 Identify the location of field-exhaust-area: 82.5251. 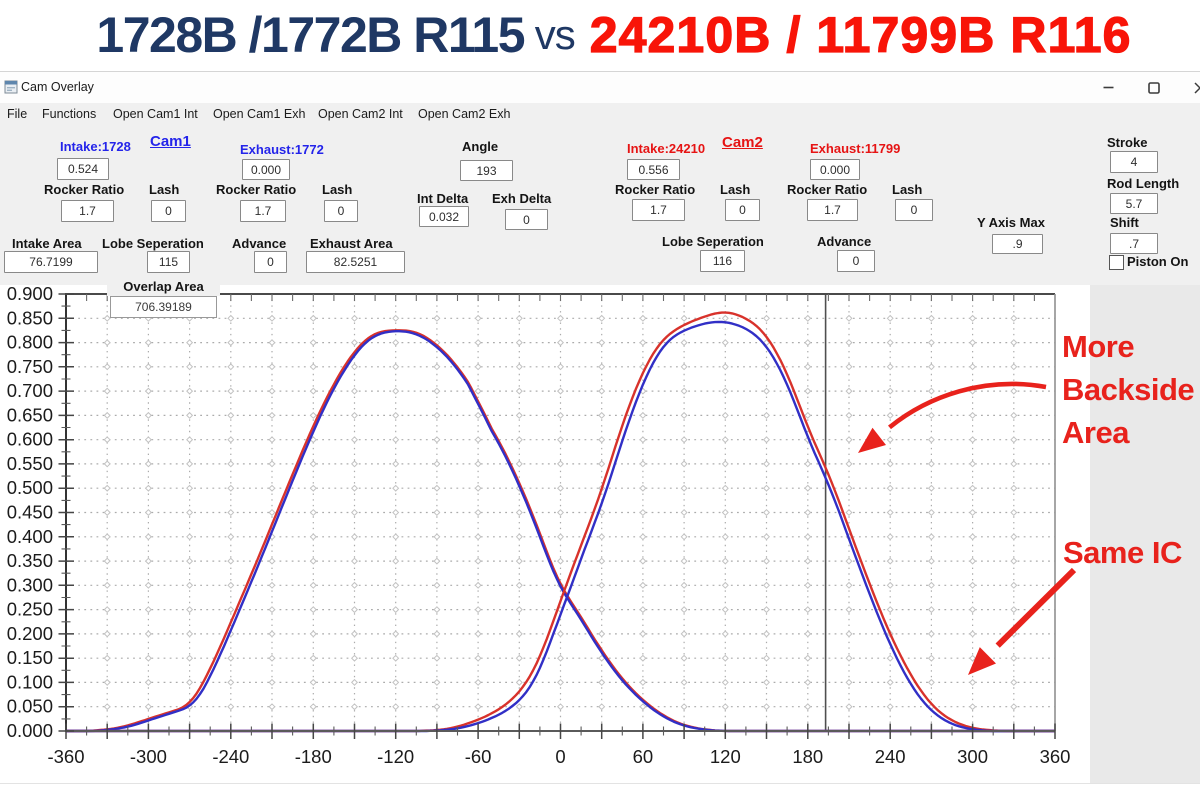
(355, 262).